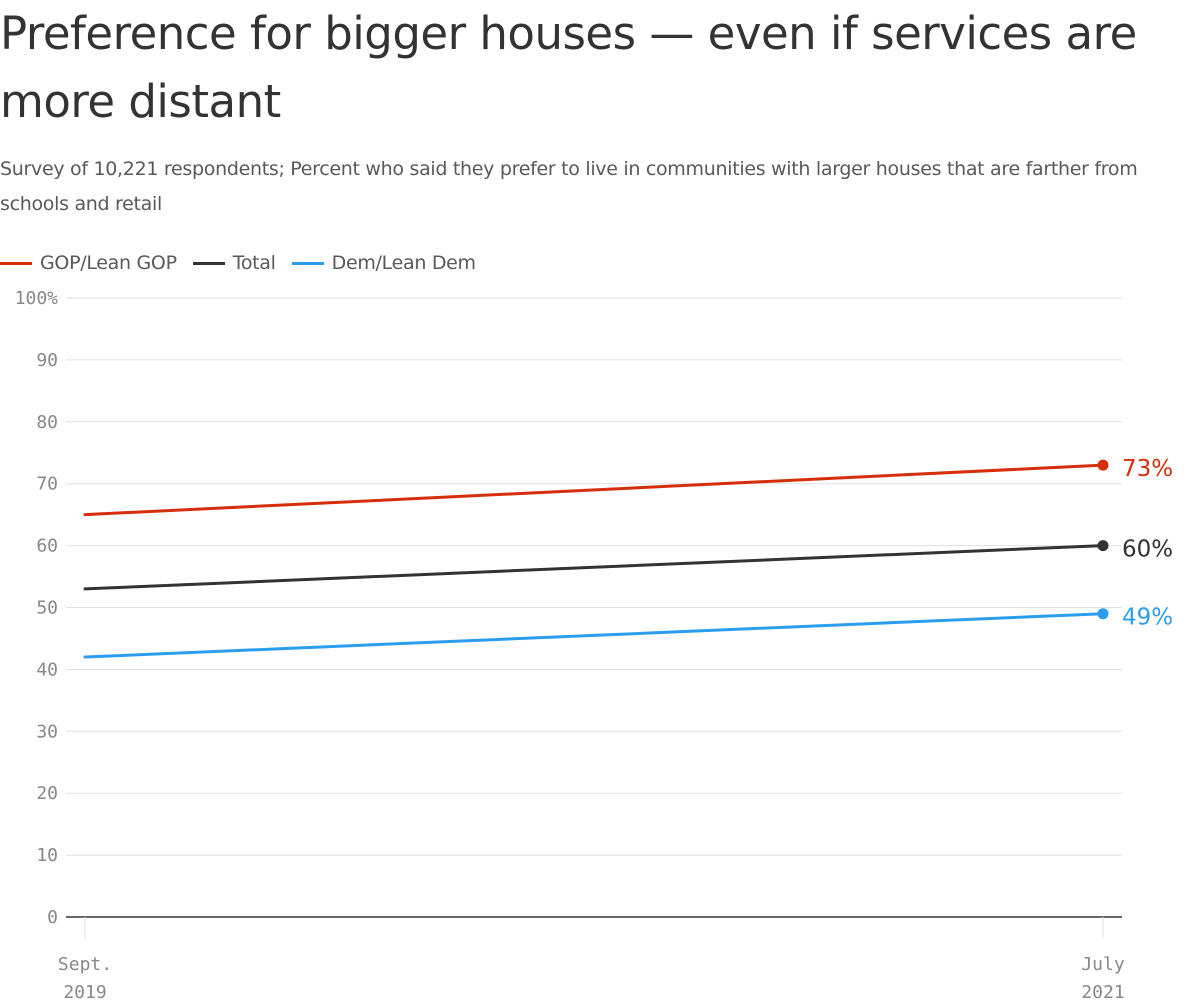  I want to click on series-end-label-total: 60%, so click(1147, 550).